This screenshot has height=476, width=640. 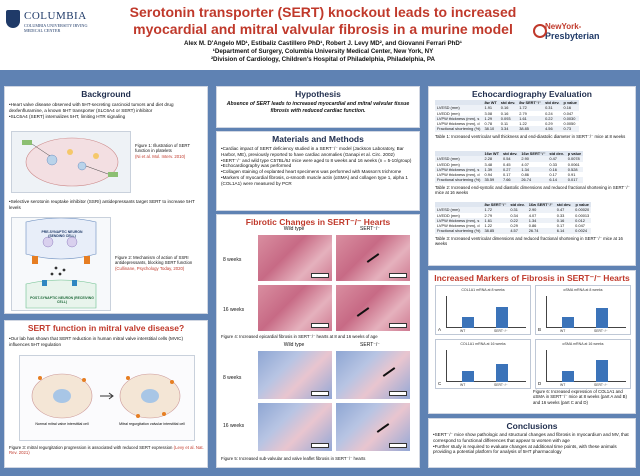 What do you see at coordinates (505, 113) in the screenshot?
I see `table-row: LVEDD (mm) 3.08 0.16 2.79 0.24 0.047` at bounding box center [505, 113].